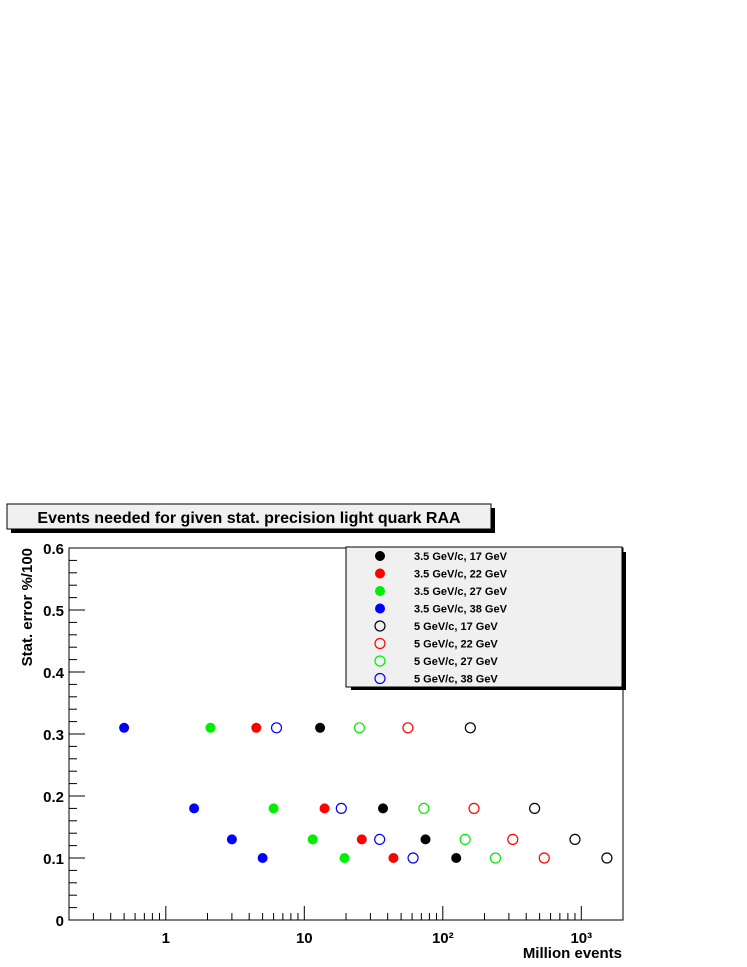  What do you see at coordinates (456, 680) in the screenshot?
I see `legend-label: 5 GeV/c, 38 GeV` at bounding box center [456, 680].